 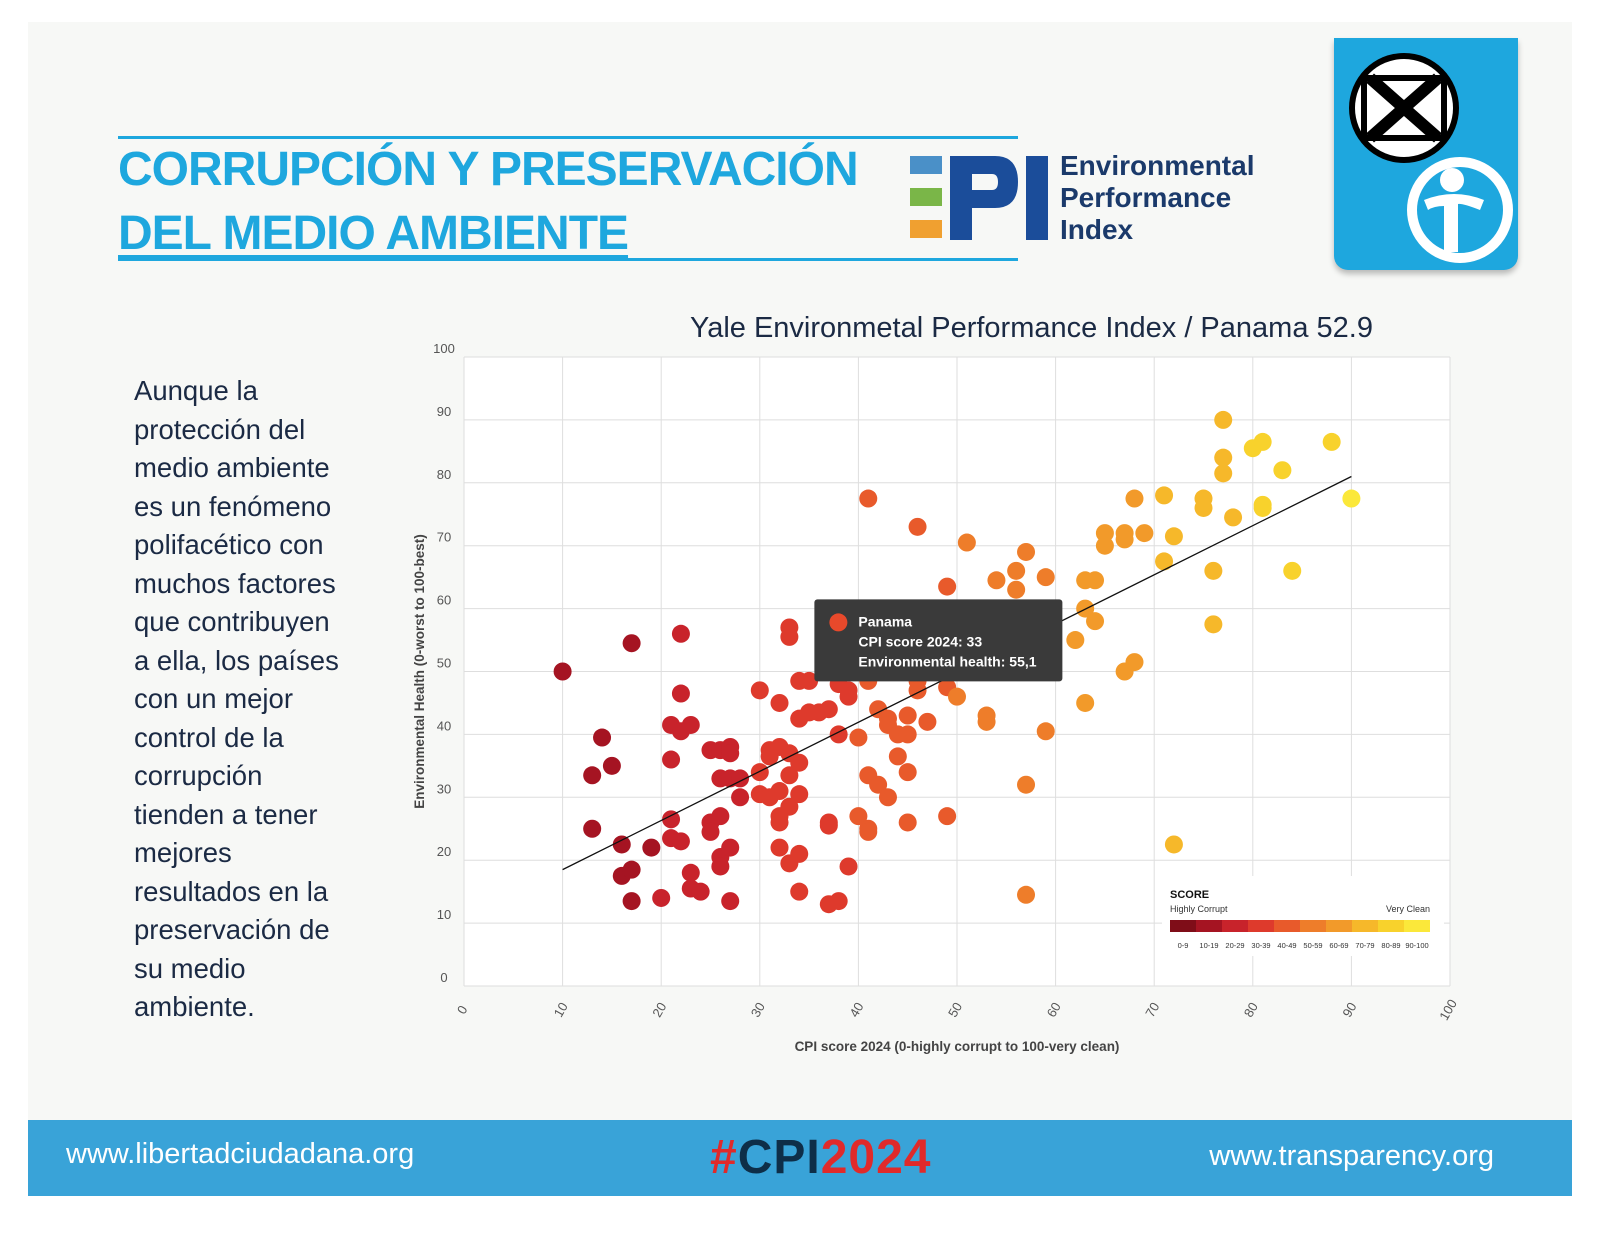 What do you see at coordinates (183, 852) in the screenshot?
I see `side-text-line: mejores` at bounding box center [183, 852].